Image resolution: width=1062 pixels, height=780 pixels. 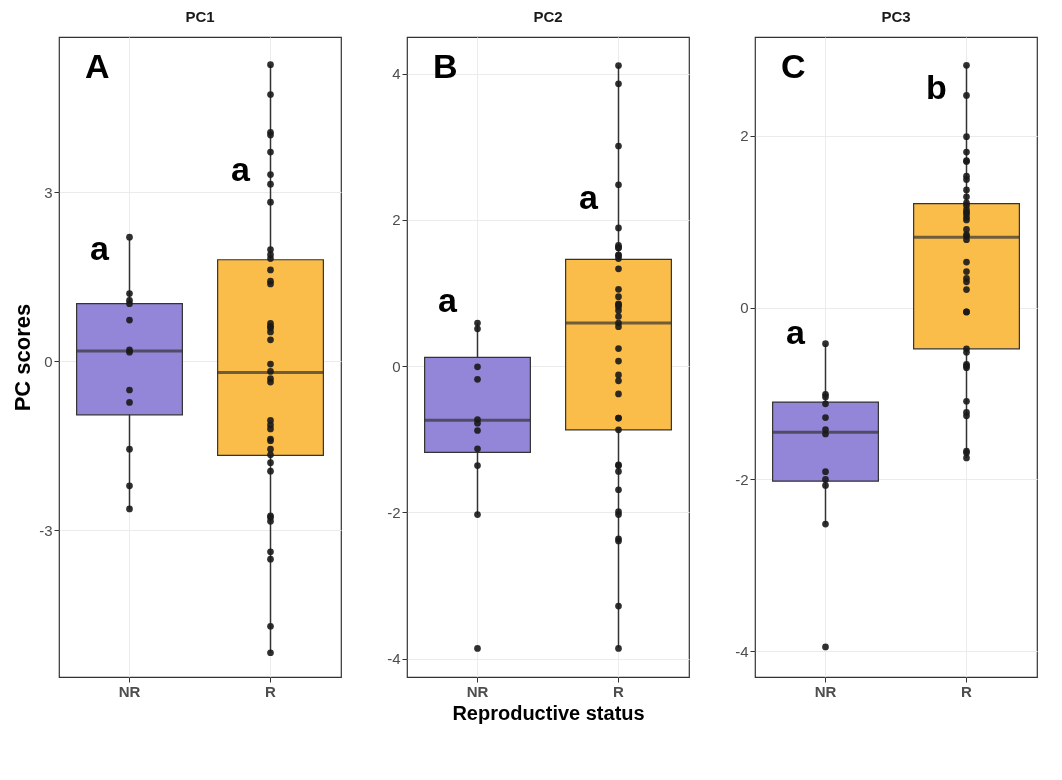 What do you see at coordinates (896, 16) in the screenshot?
I see `chart-title: PC3` at bounding box center [896, 16].